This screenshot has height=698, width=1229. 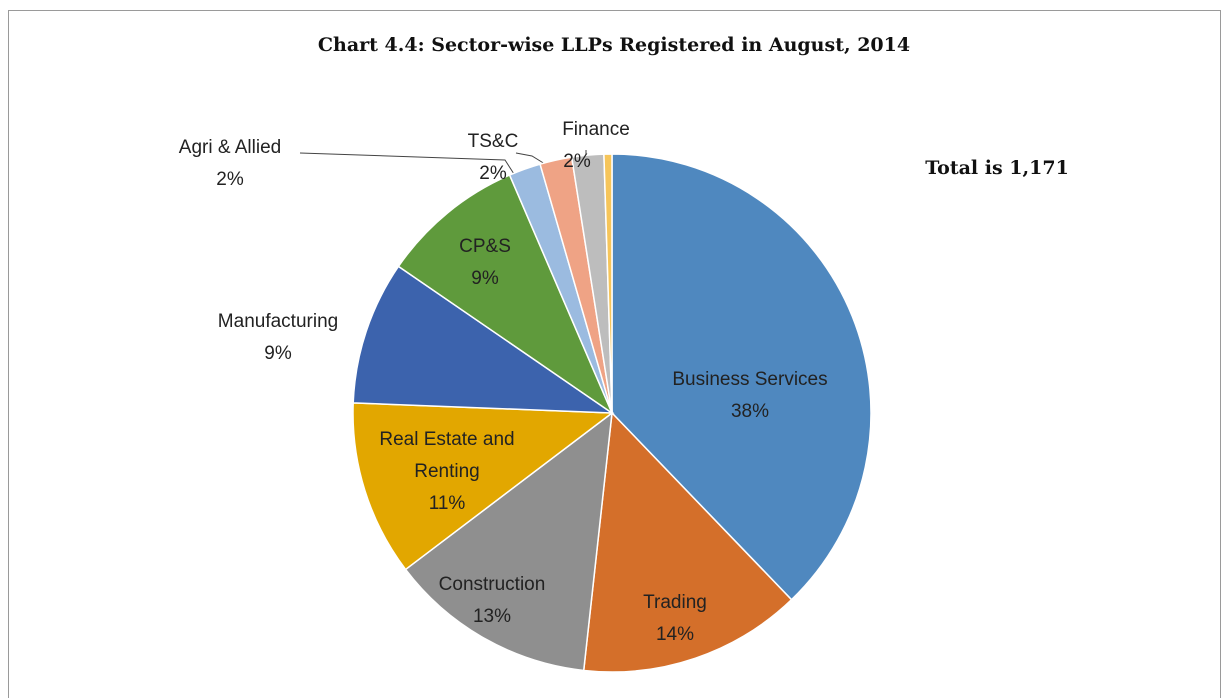 I want to click on slice-label: Trading 14%, so click(x=675, y=619).